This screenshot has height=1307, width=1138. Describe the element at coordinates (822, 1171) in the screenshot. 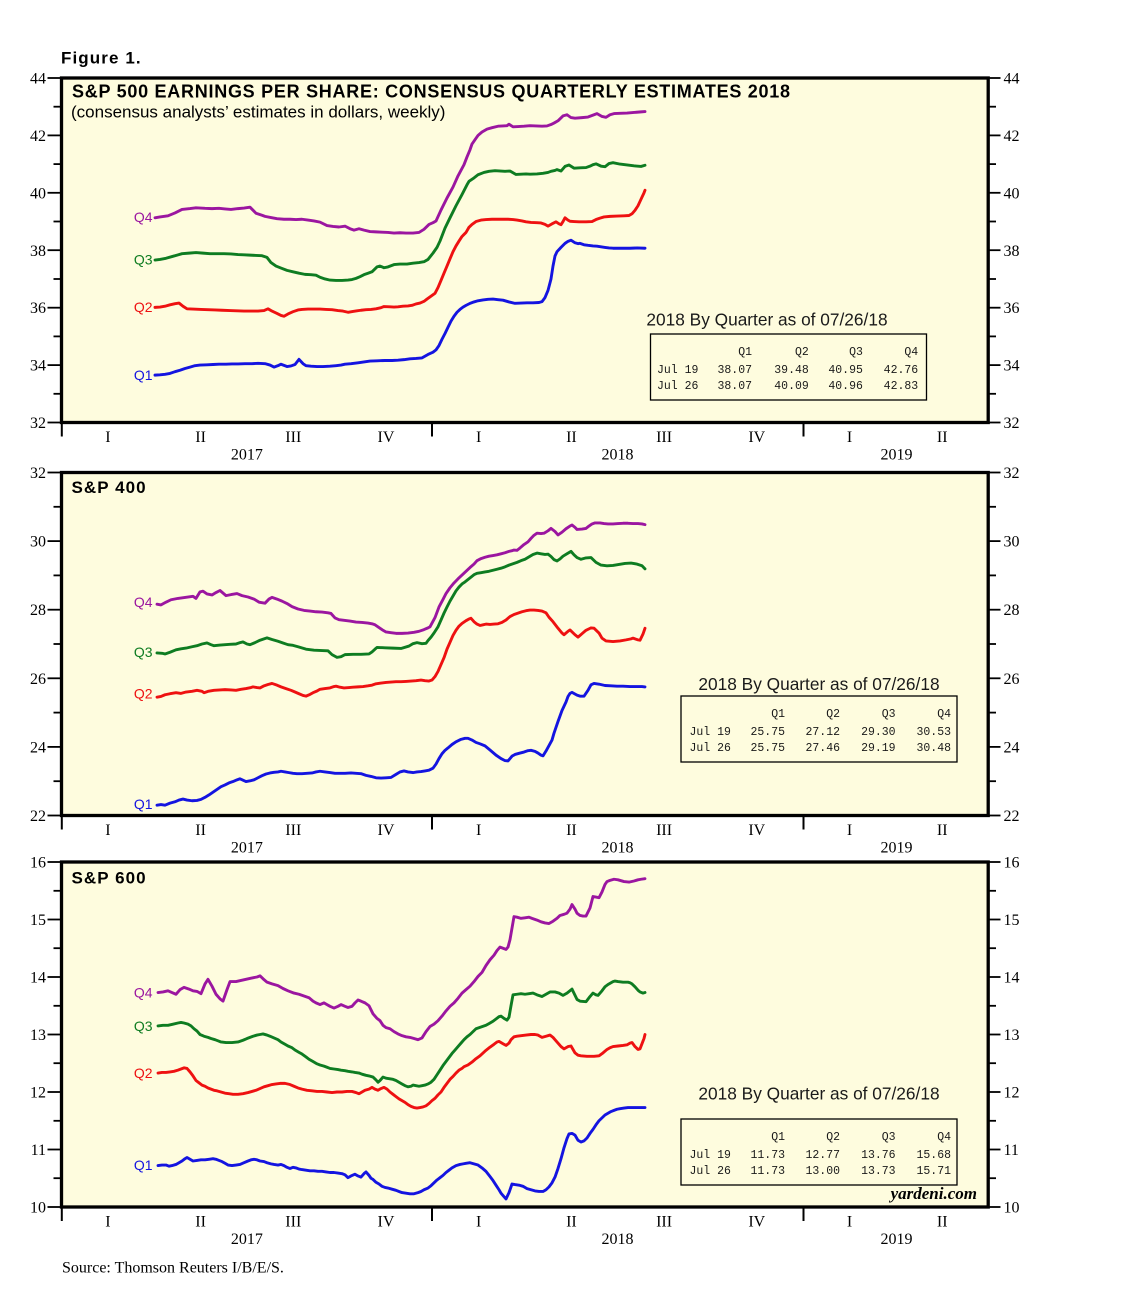

I see `svg-text: 13.00` at that location.